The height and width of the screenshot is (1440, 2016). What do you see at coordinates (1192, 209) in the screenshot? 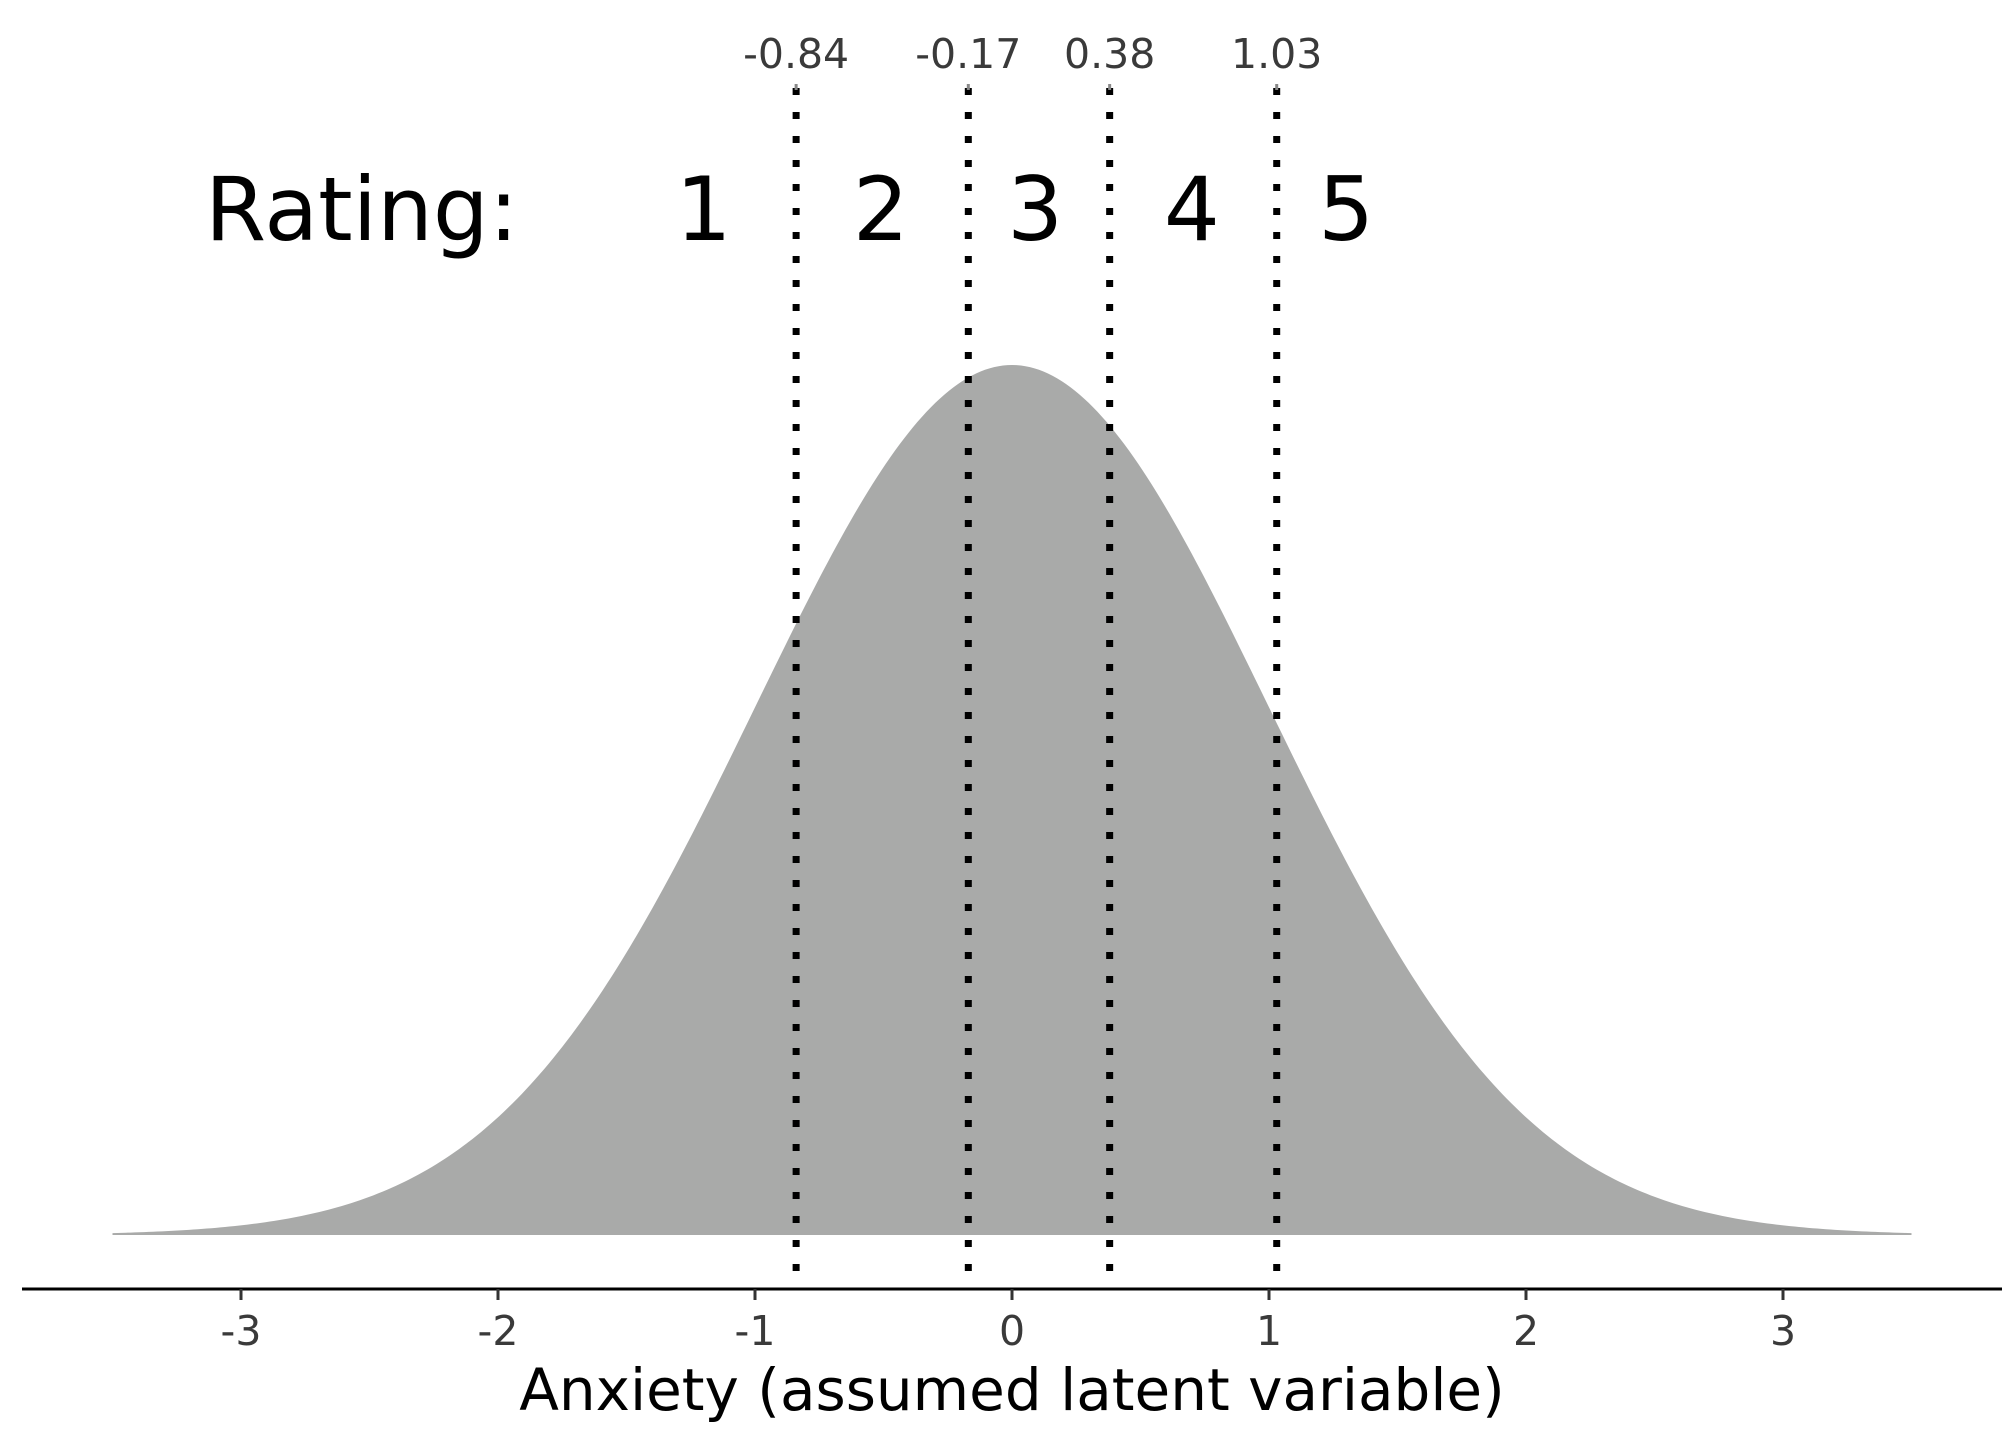
I see `rating-label: 4` at bounding box center [1192, 209].